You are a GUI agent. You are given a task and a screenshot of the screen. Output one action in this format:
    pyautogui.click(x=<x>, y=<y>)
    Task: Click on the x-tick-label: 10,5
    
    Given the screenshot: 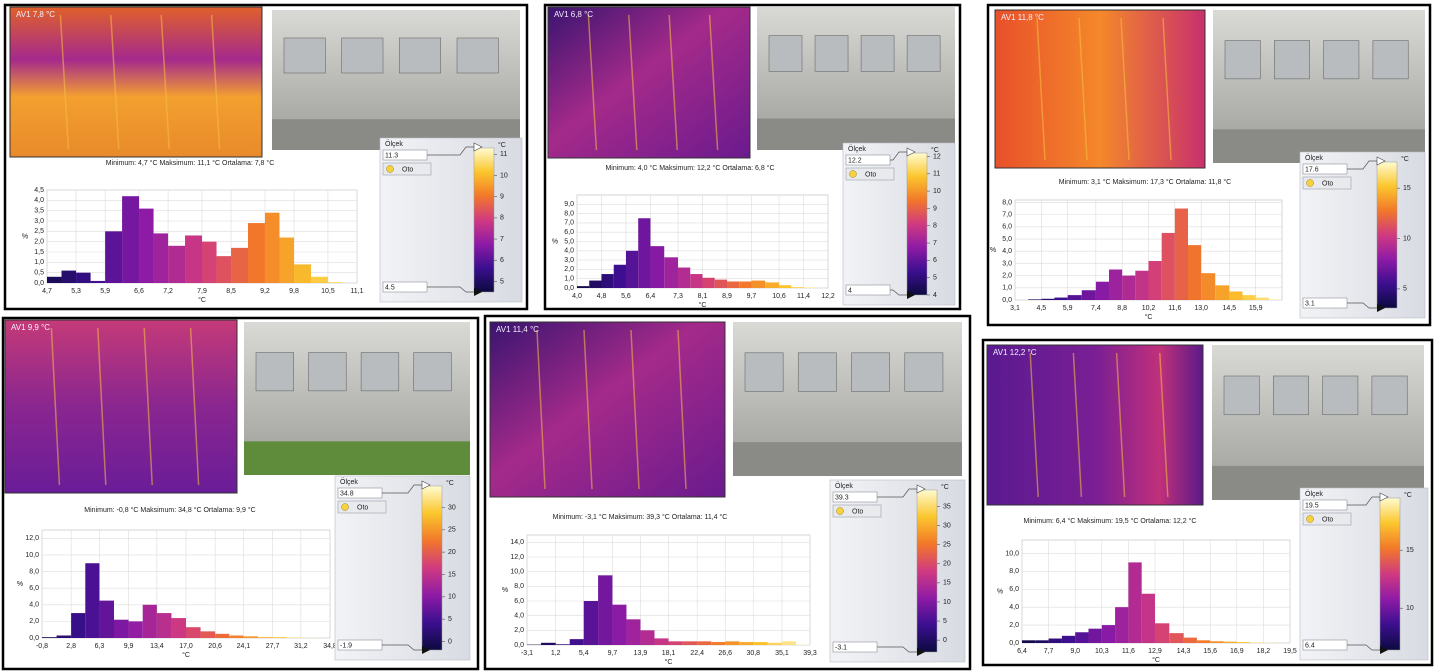 What is the action you would take?
    pyautogui.click(x=328, y=291)
    